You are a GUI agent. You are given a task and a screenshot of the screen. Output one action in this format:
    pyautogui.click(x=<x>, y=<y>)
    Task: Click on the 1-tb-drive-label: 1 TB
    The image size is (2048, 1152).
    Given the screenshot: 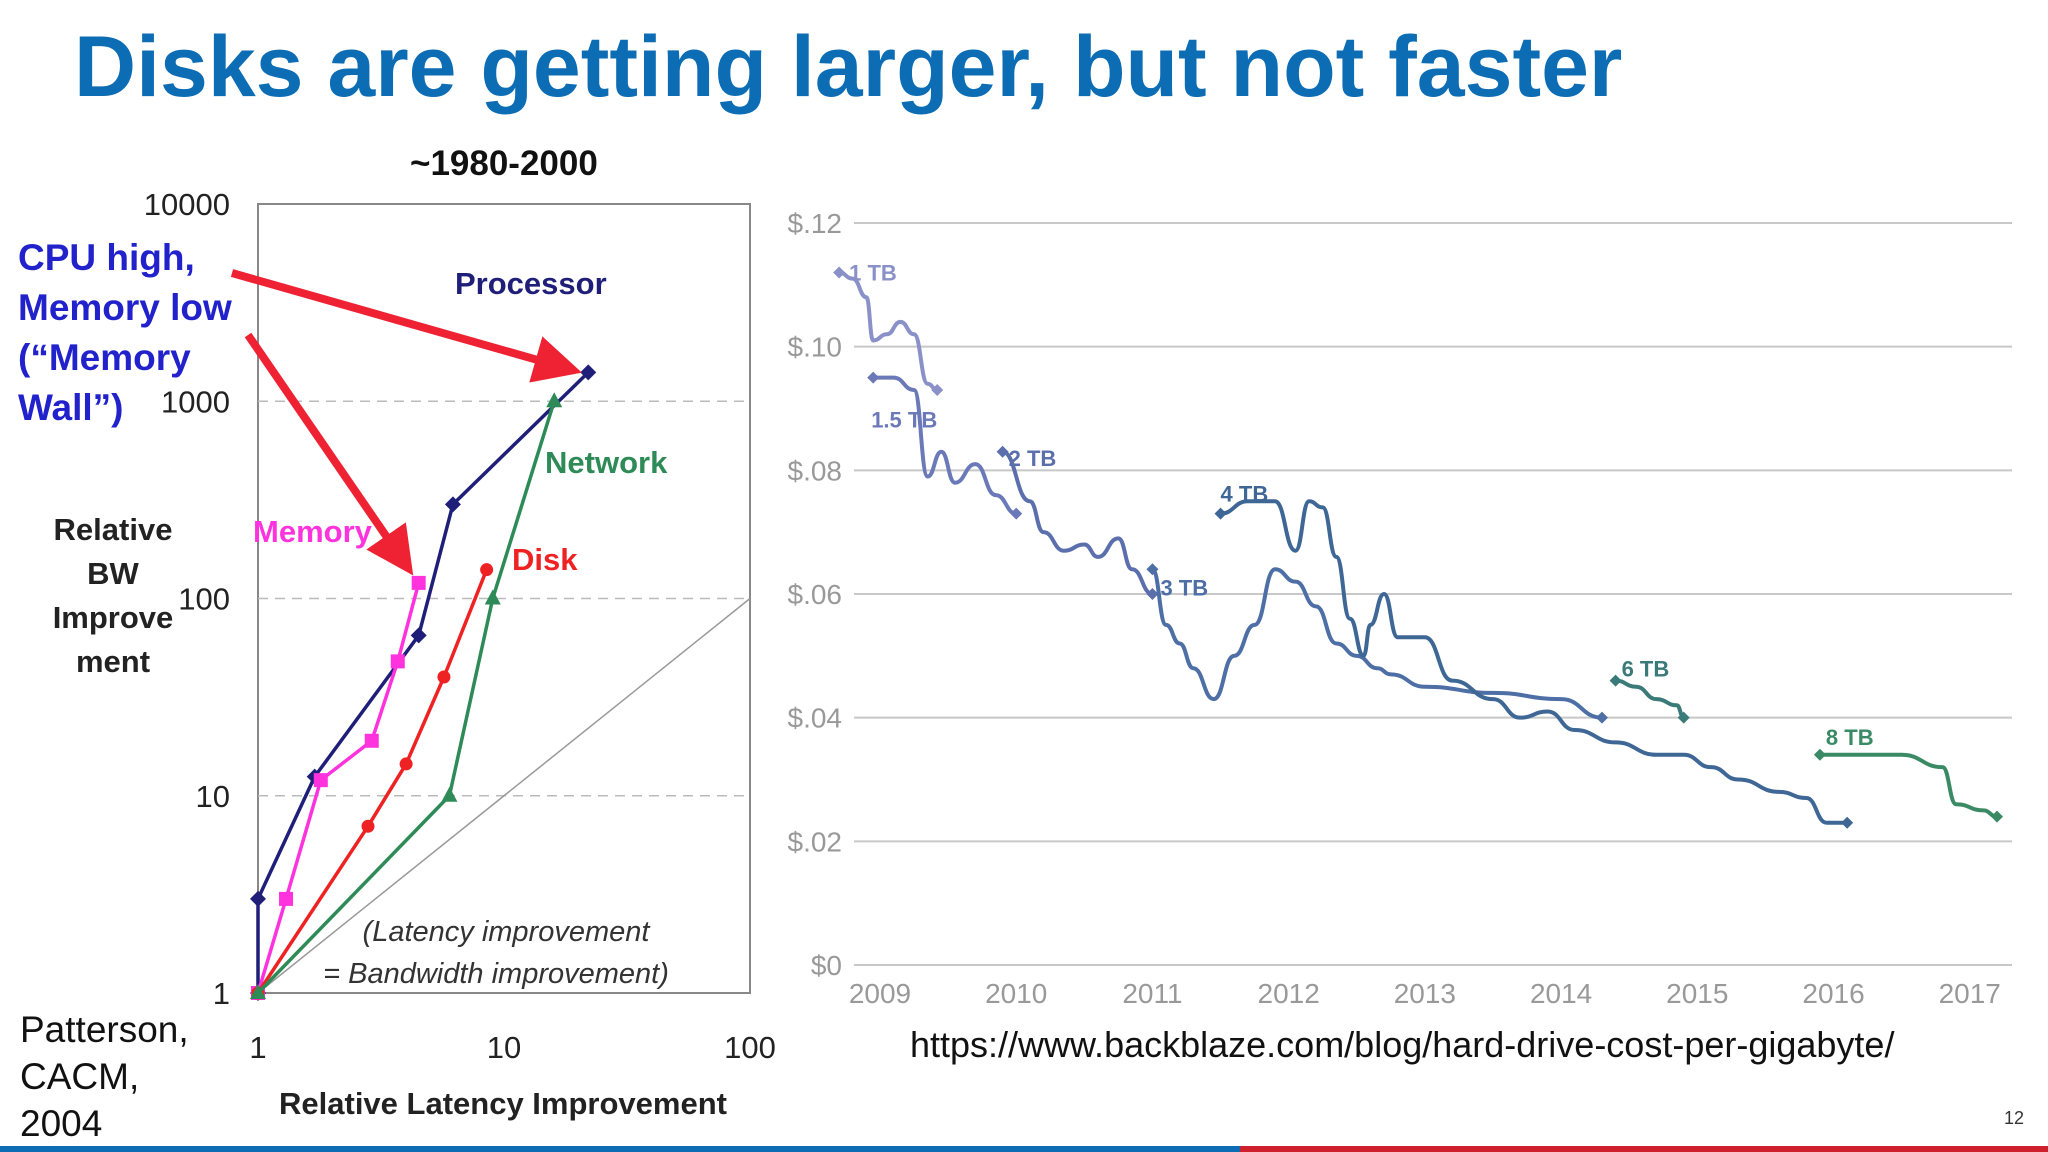 What is the action you would take?
    pyautogui.click(x=873, y=272)
    